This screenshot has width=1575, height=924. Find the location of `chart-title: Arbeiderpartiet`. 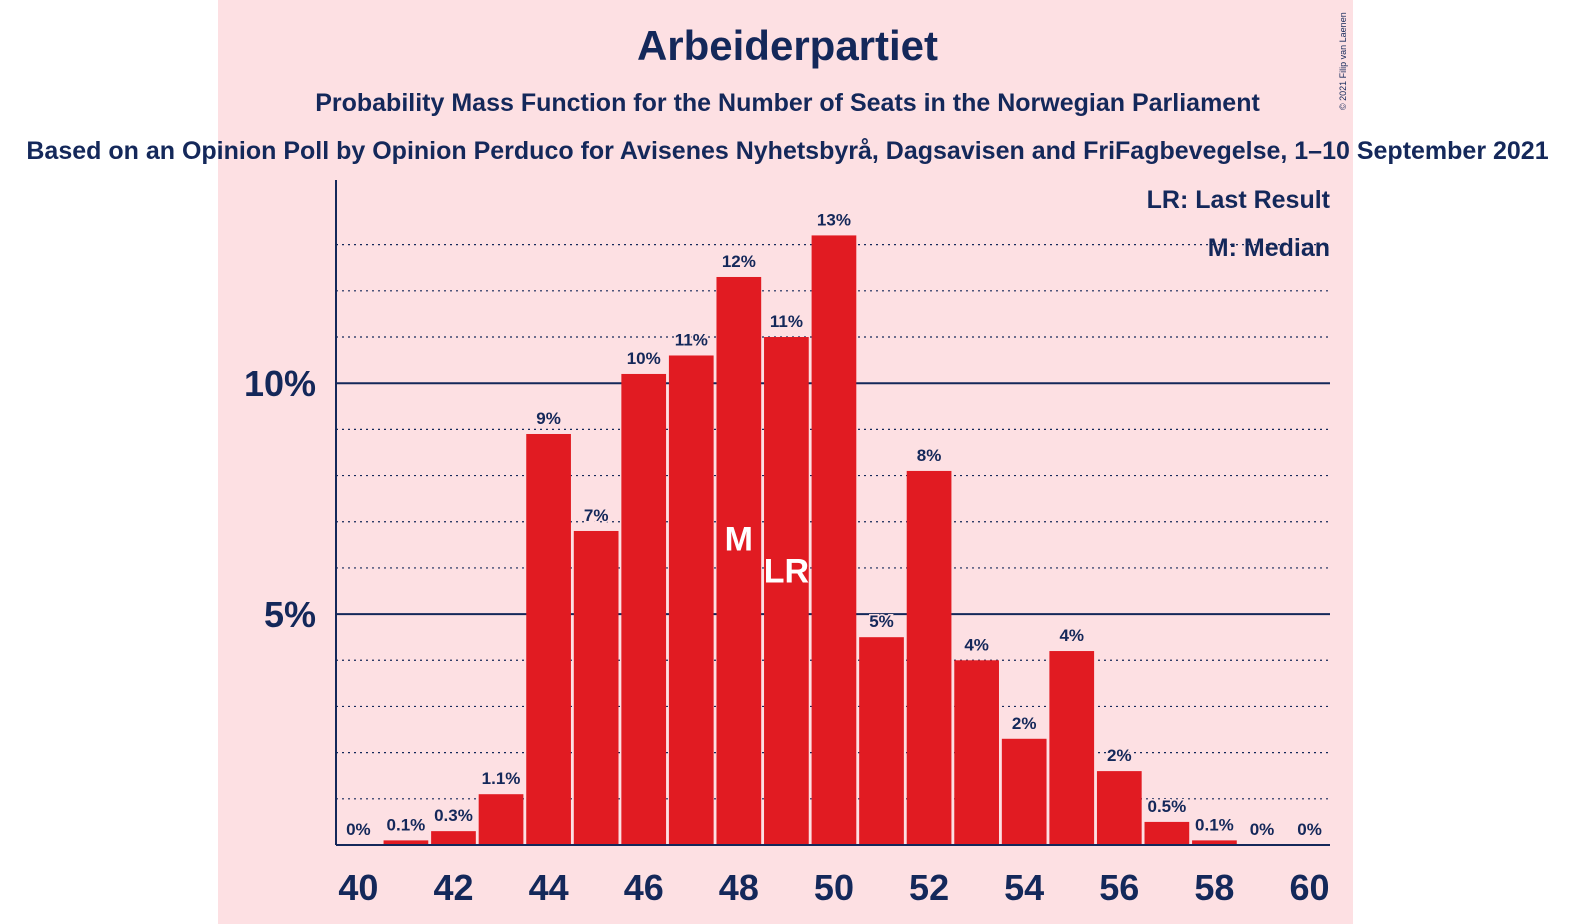

chart-title: Arbeiderpartiet is located at coordinates (787, 45).